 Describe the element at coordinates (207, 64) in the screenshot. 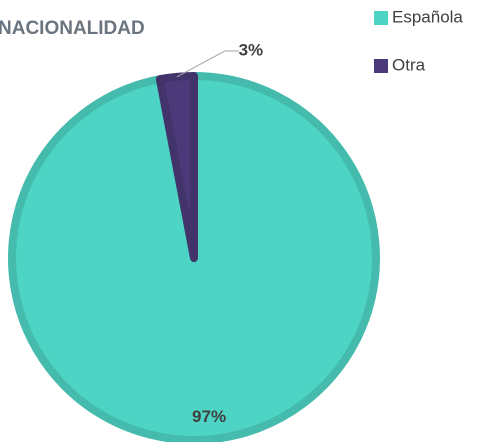

I see `leader-line` at that location.